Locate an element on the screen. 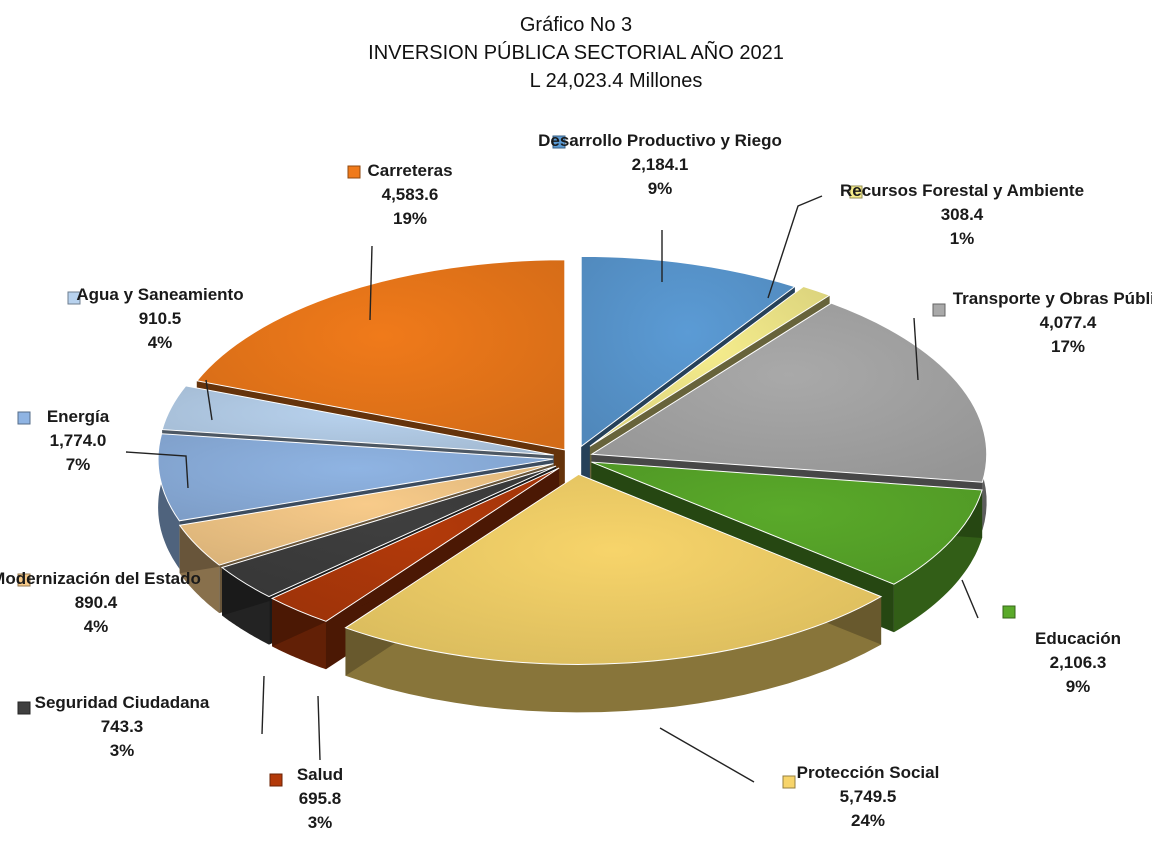  slice-value-9: 910.5 is located at coordinates (160, 318).